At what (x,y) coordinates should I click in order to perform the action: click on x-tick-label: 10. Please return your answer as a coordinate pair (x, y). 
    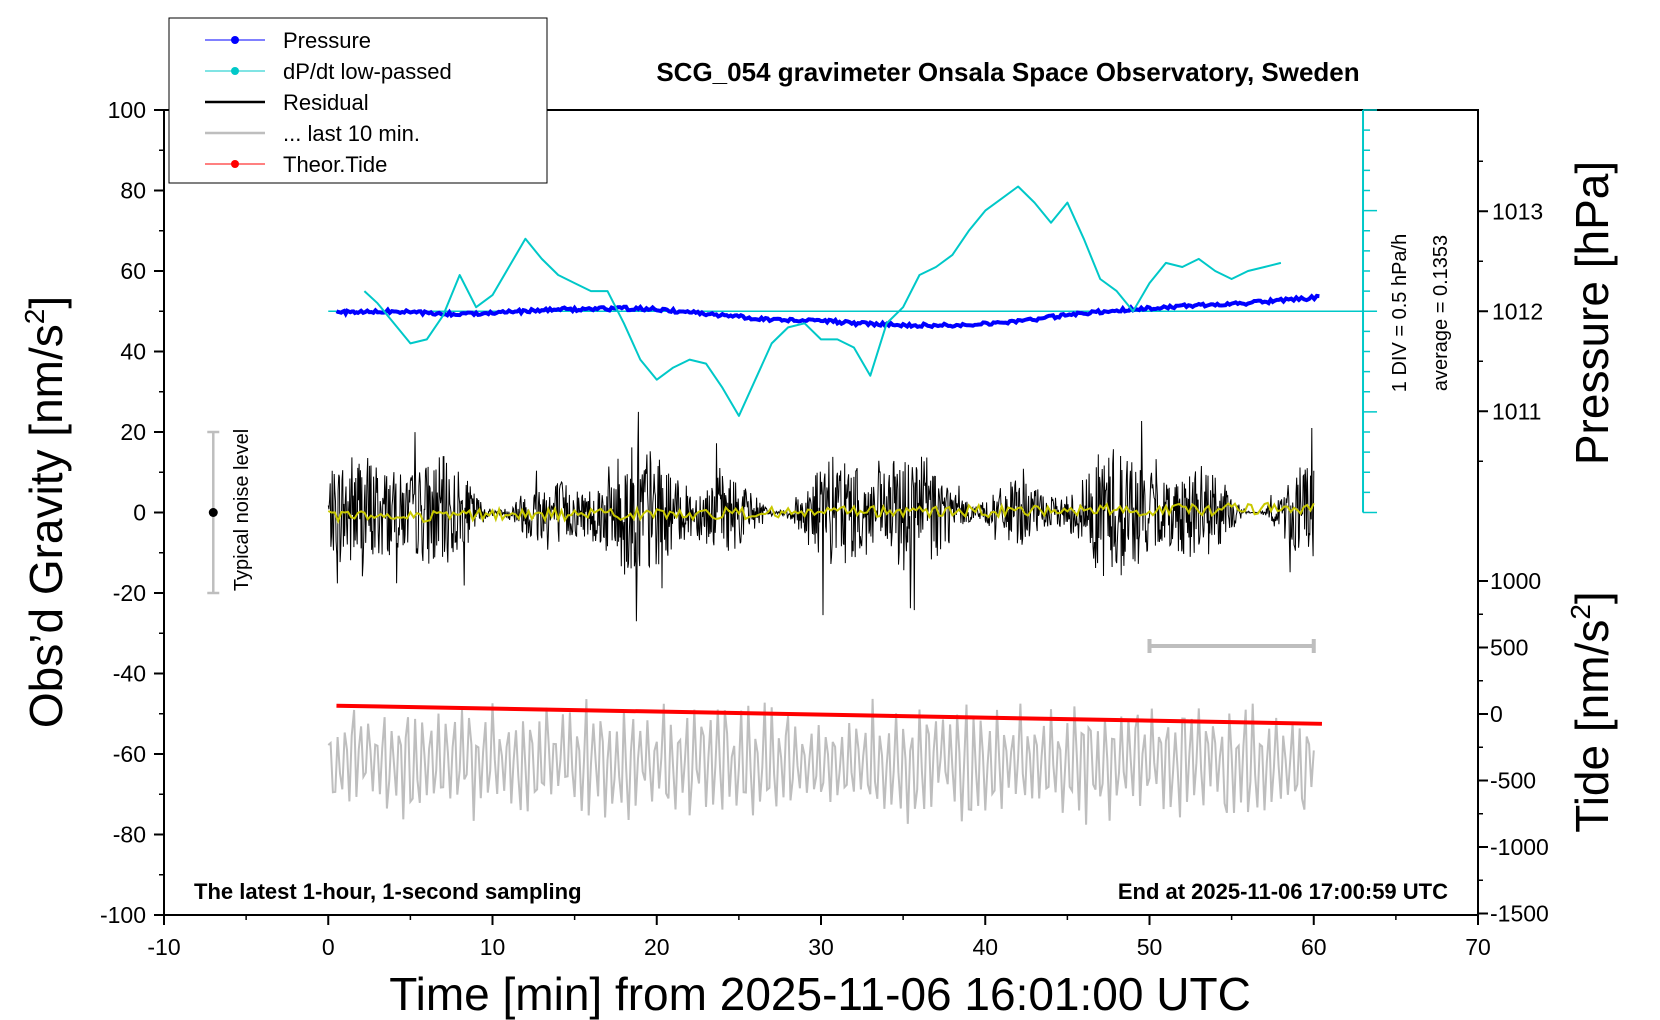
    Looking at the image, I should click on (493, 947).